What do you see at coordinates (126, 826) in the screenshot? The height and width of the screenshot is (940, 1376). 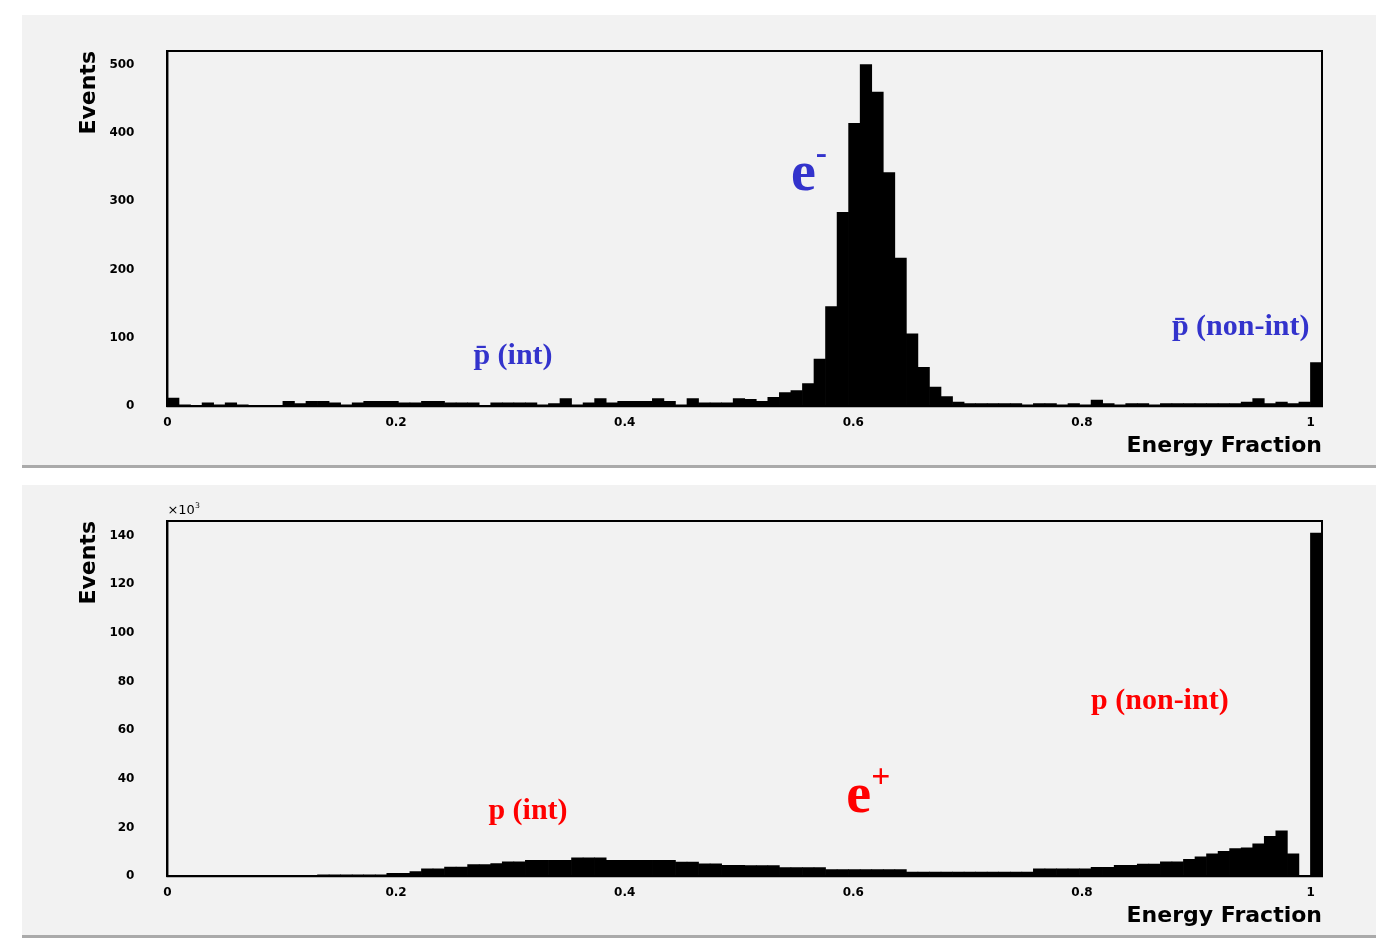 I see `y-tick-label: 20` at bounding box center [126, 826].